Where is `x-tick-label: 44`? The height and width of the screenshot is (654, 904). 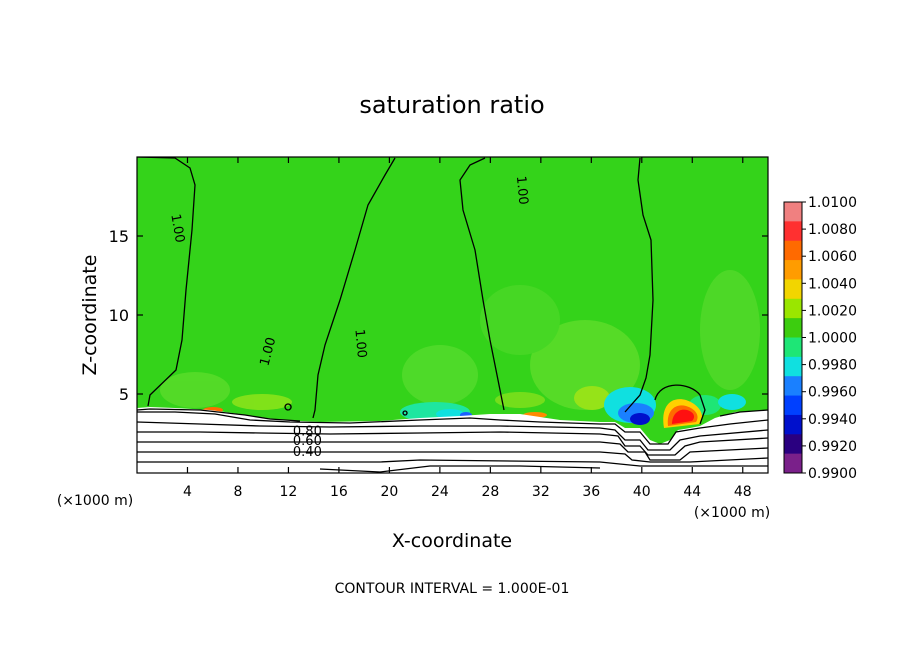
x-tick-label: 44 is located at coordinates (692, 492).